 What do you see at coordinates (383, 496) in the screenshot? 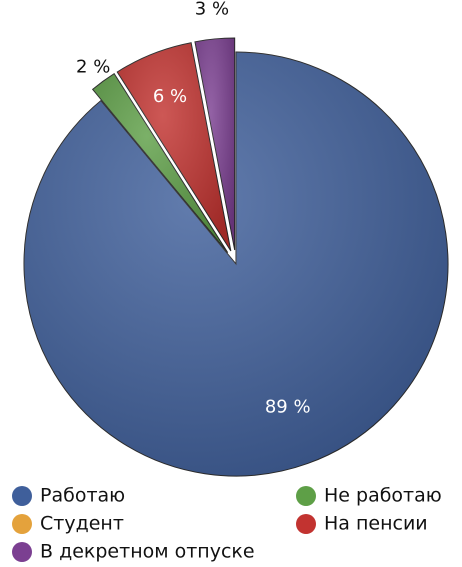
I see `legend-label: Не работаю` at bounding box center [383, 496].